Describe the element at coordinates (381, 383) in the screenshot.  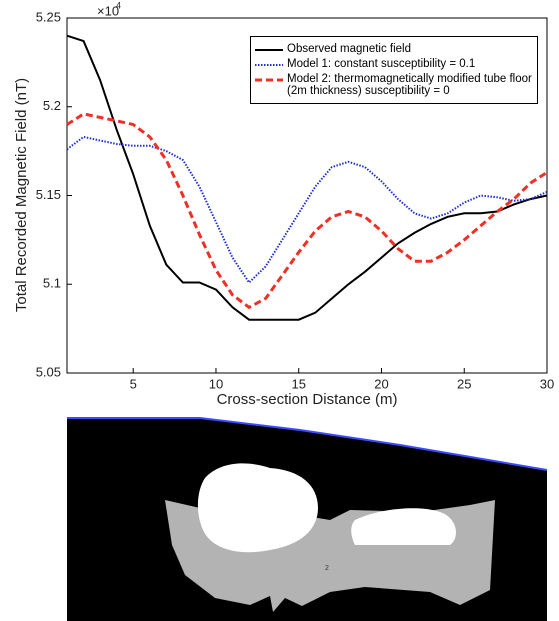
I see `x-tick-label: 20` at that location.